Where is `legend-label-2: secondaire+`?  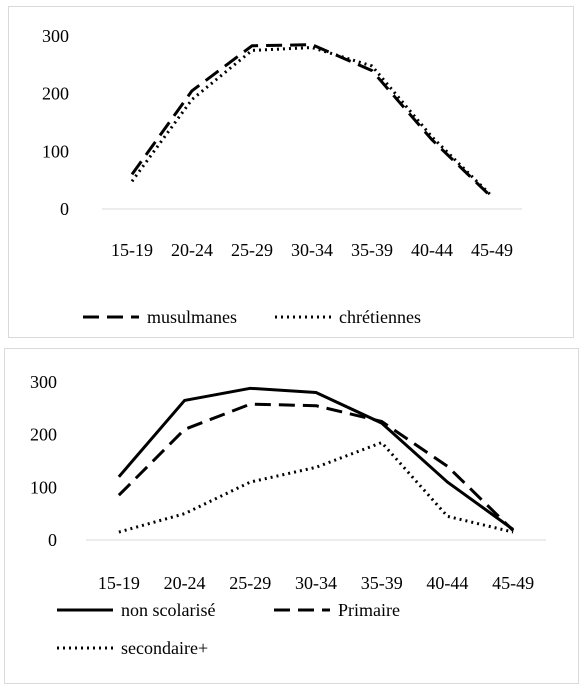 legend-label-2: secondaire+ is located at coordinates (164, 648).